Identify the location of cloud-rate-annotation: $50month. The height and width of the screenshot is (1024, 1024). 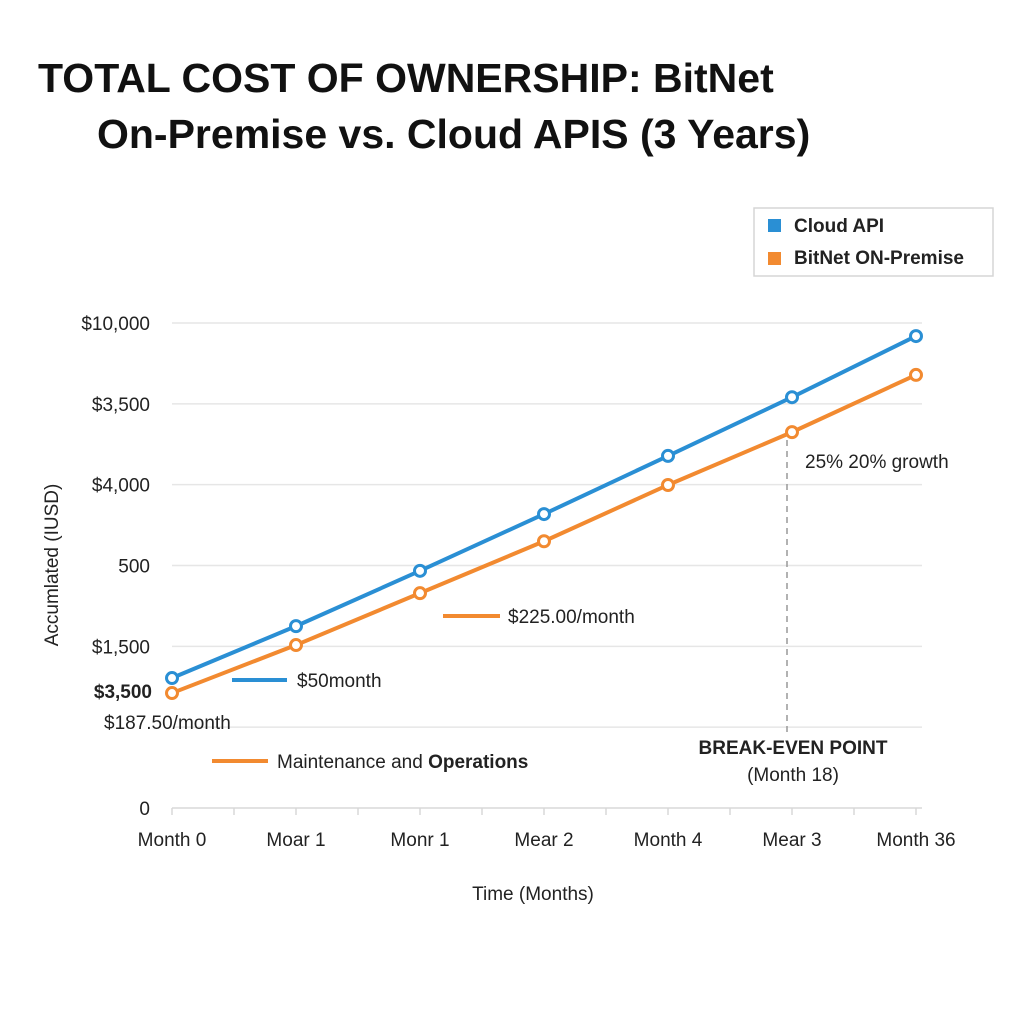
(339, 681).